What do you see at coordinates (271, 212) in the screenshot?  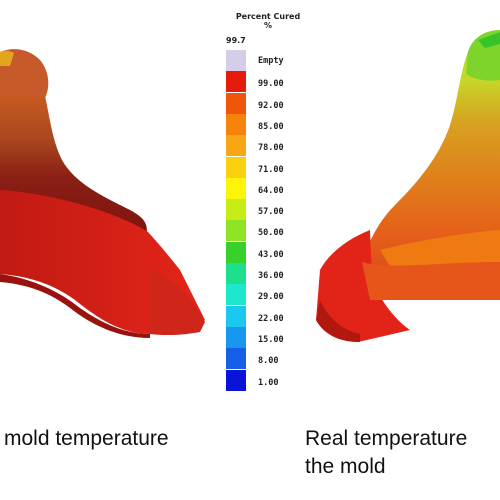 I see `legend-label: 57.00` at bounding box center [271, 212].